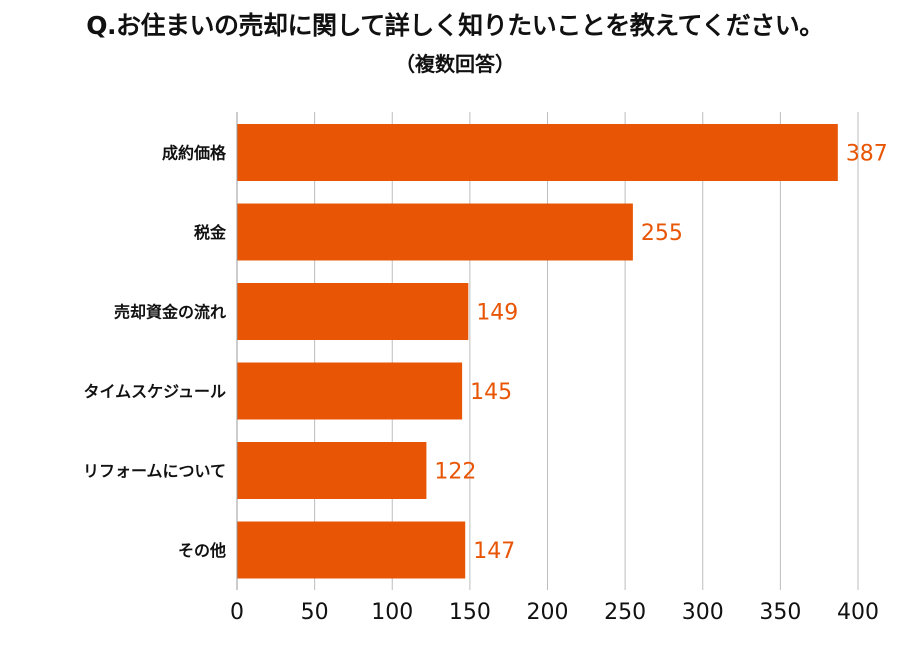 This screenshot has height=646, width=910. Describe the element at coordinates (170, 312) in the screenshot. I see `category-label: 売却資金の流れ` at that location.